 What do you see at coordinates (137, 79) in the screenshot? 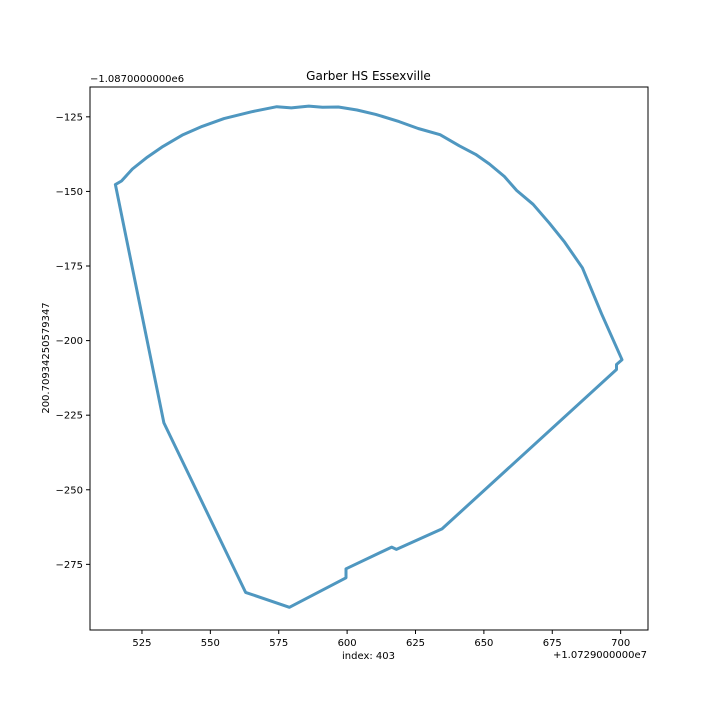
I see `y-offset-label: −1.0870000000e6` at bounding box center [137, 79].